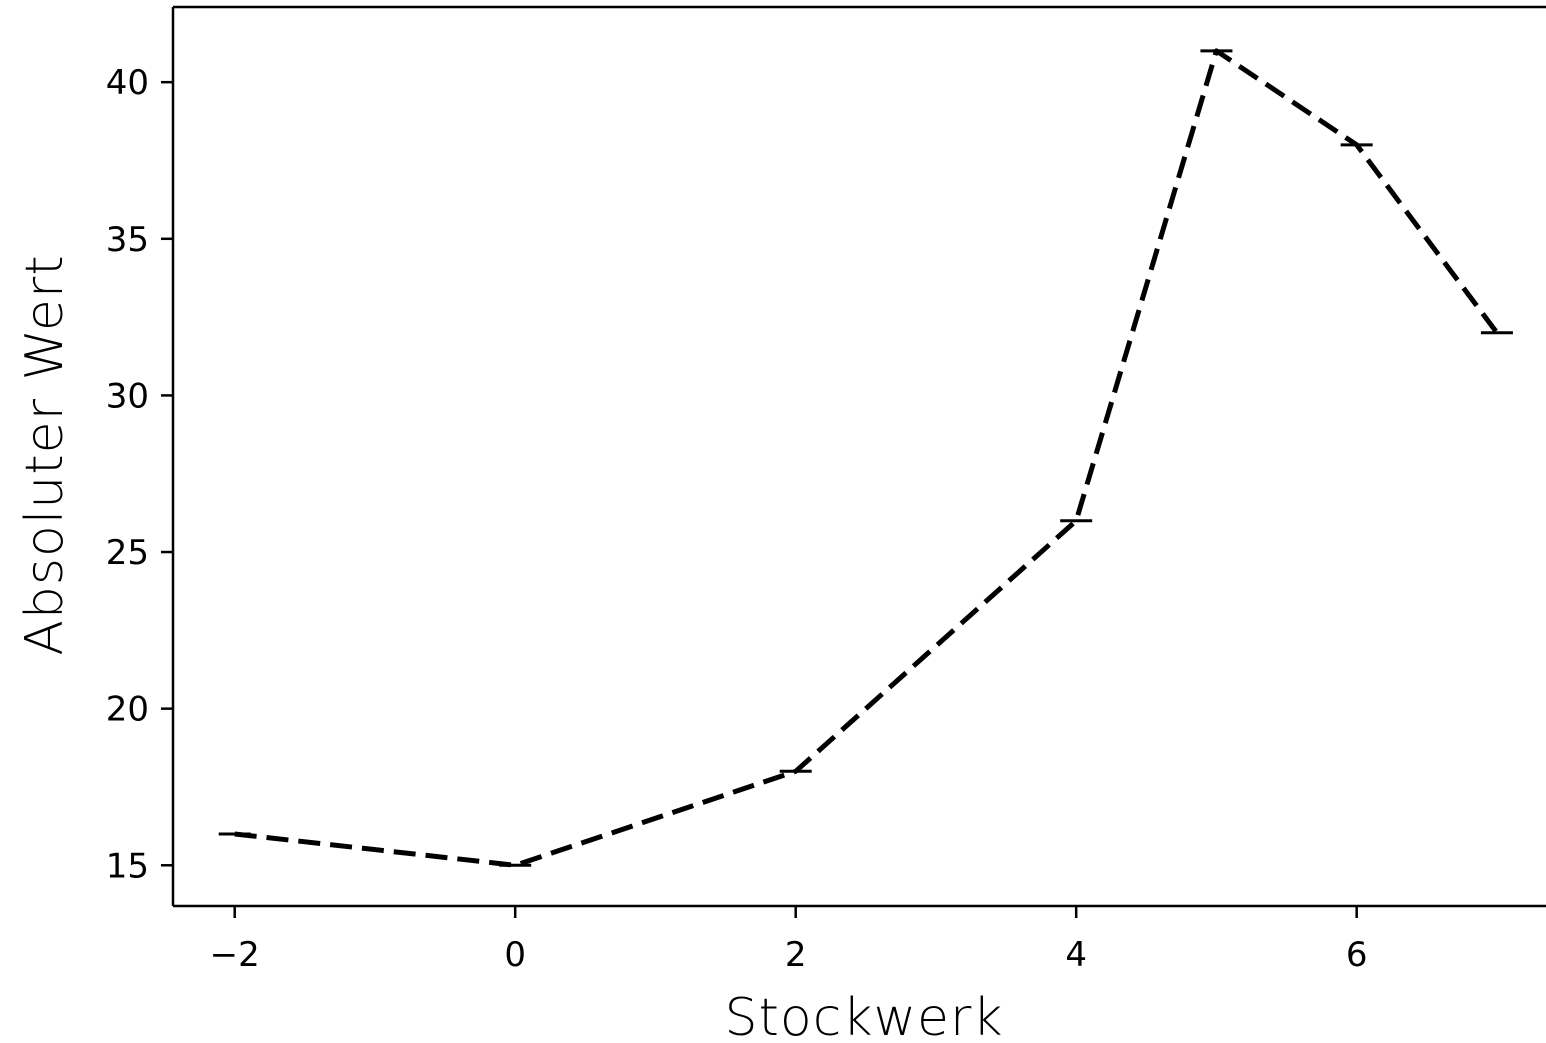 The width and height of the screenshot is (1546, 1043). I want to click on y-axis-ticks: 15 20 25 30 35 40, so click(139, 474).